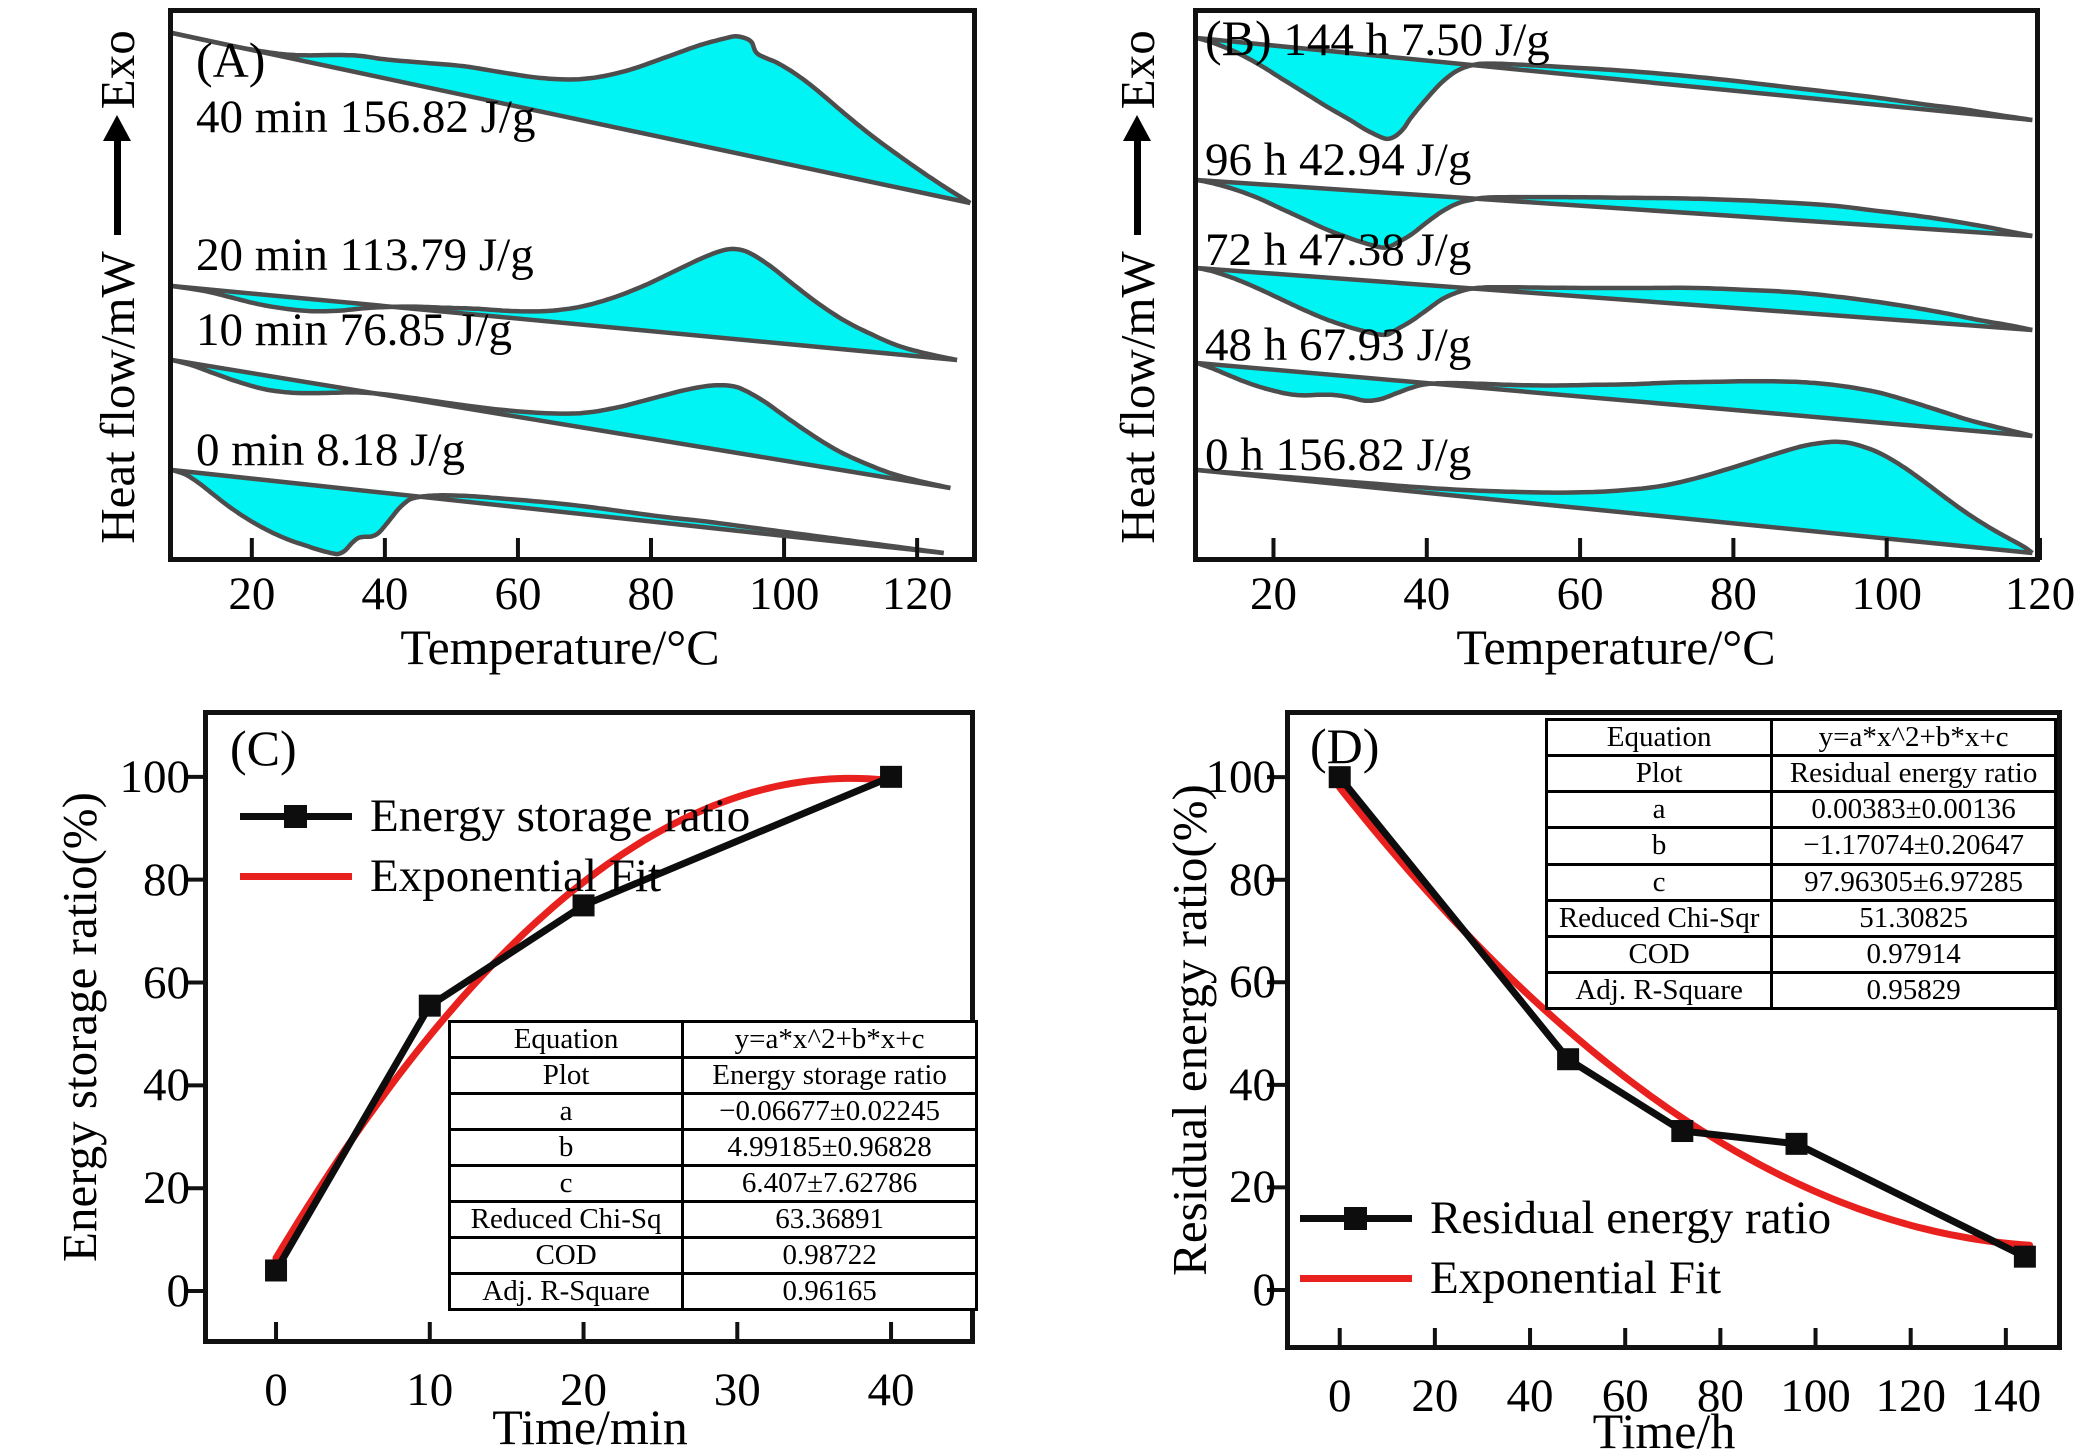 The image size is (2093, 1449). I want to click on x-tick-label: 140, so click(2006, 1396).